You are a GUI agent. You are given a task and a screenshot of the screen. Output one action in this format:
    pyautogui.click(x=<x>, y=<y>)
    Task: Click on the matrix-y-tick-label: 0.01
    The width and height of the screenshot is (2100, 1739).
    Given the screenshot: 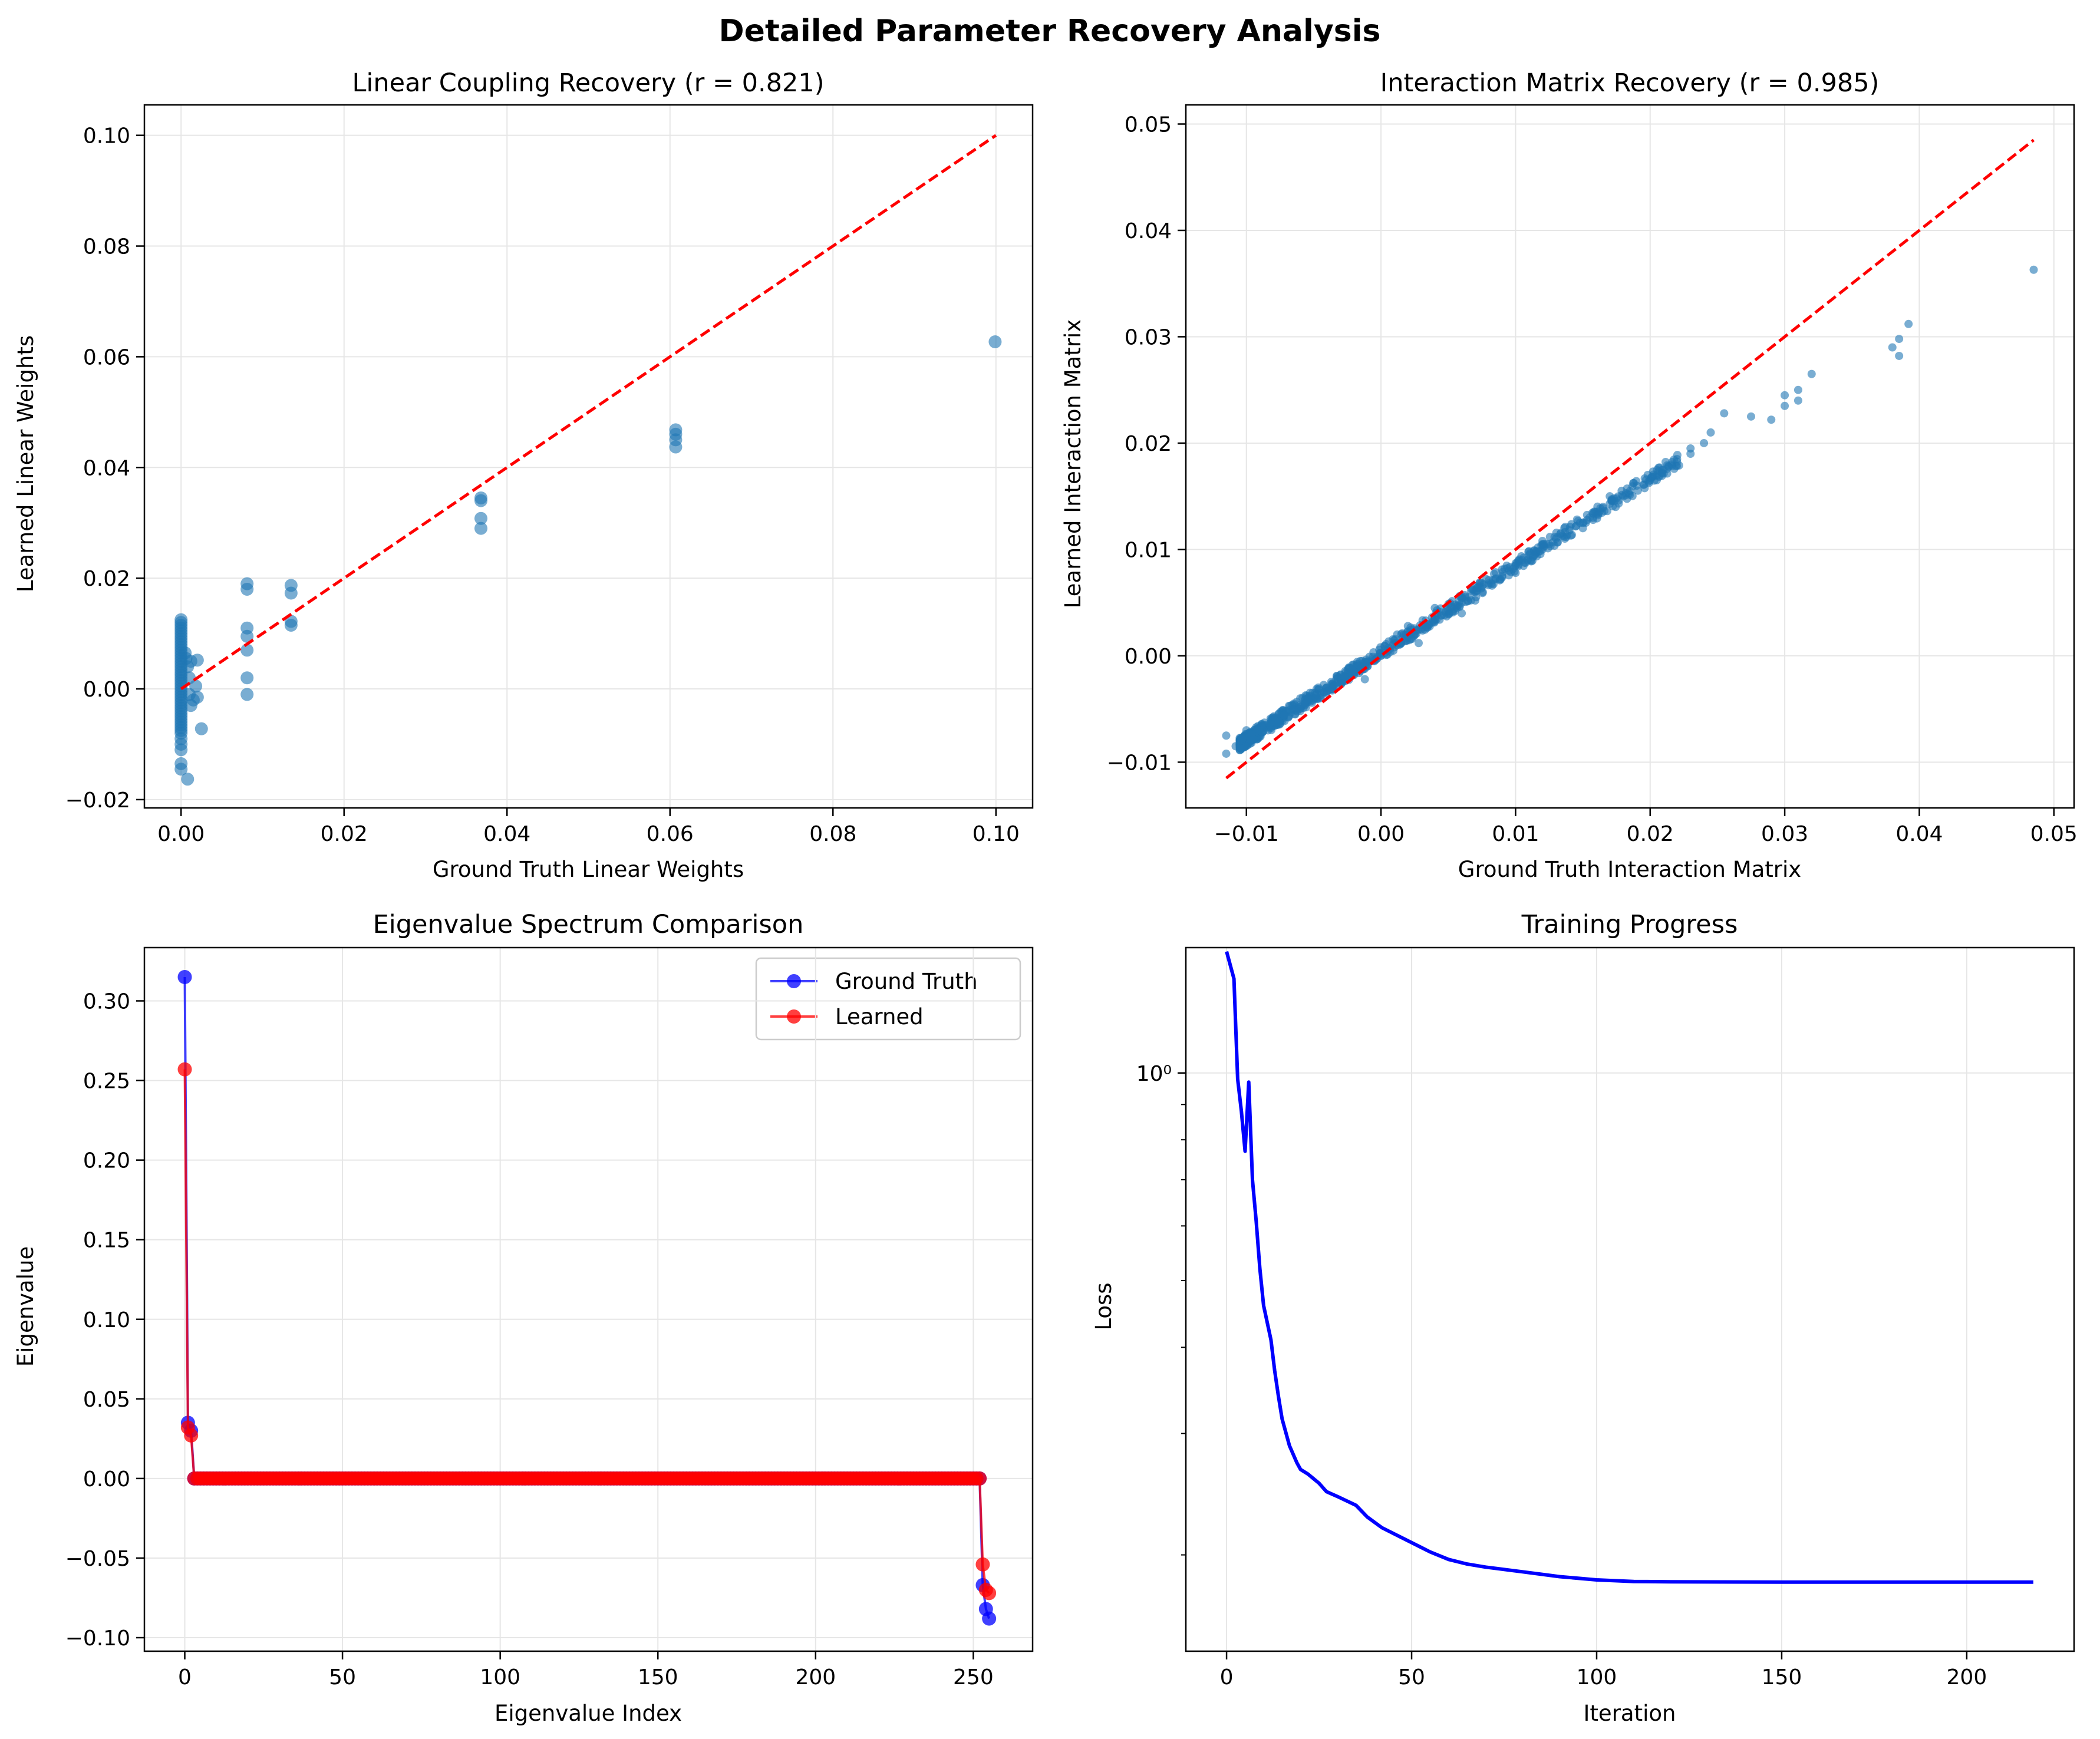 What is the action you would take?
    pyautogui.click(x=1148, y=550)
    